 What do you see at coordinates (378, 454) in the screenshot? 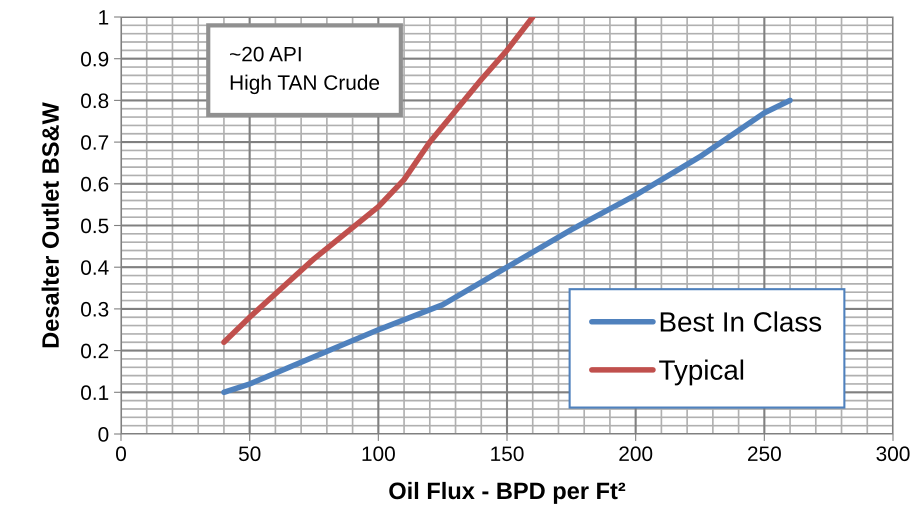
I see `x-tick-label: 100` at bounding box center [378, 454].